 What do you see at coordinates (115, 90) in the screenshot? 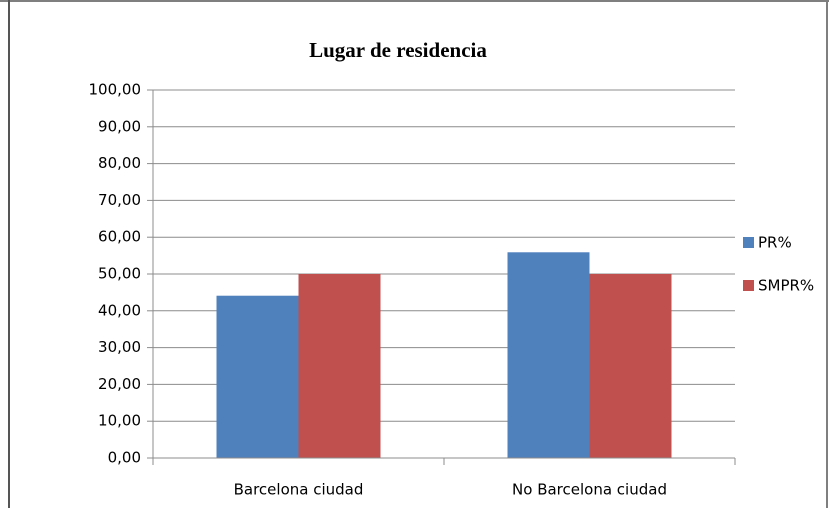
I see `y-tick-label: 100,00` at bounding box center [115, 90].